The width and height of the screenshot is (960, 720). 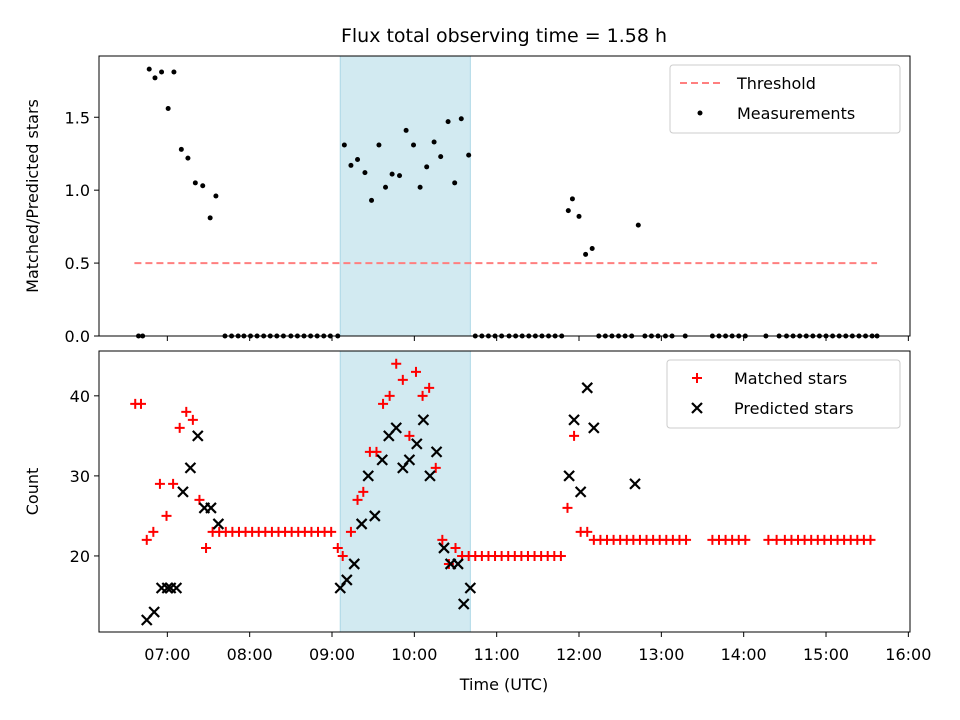 What do you see at coordinates (414, 654) in the screenshot?
I see `x-tick-label: 10:00` at bounding box center [414, 654].